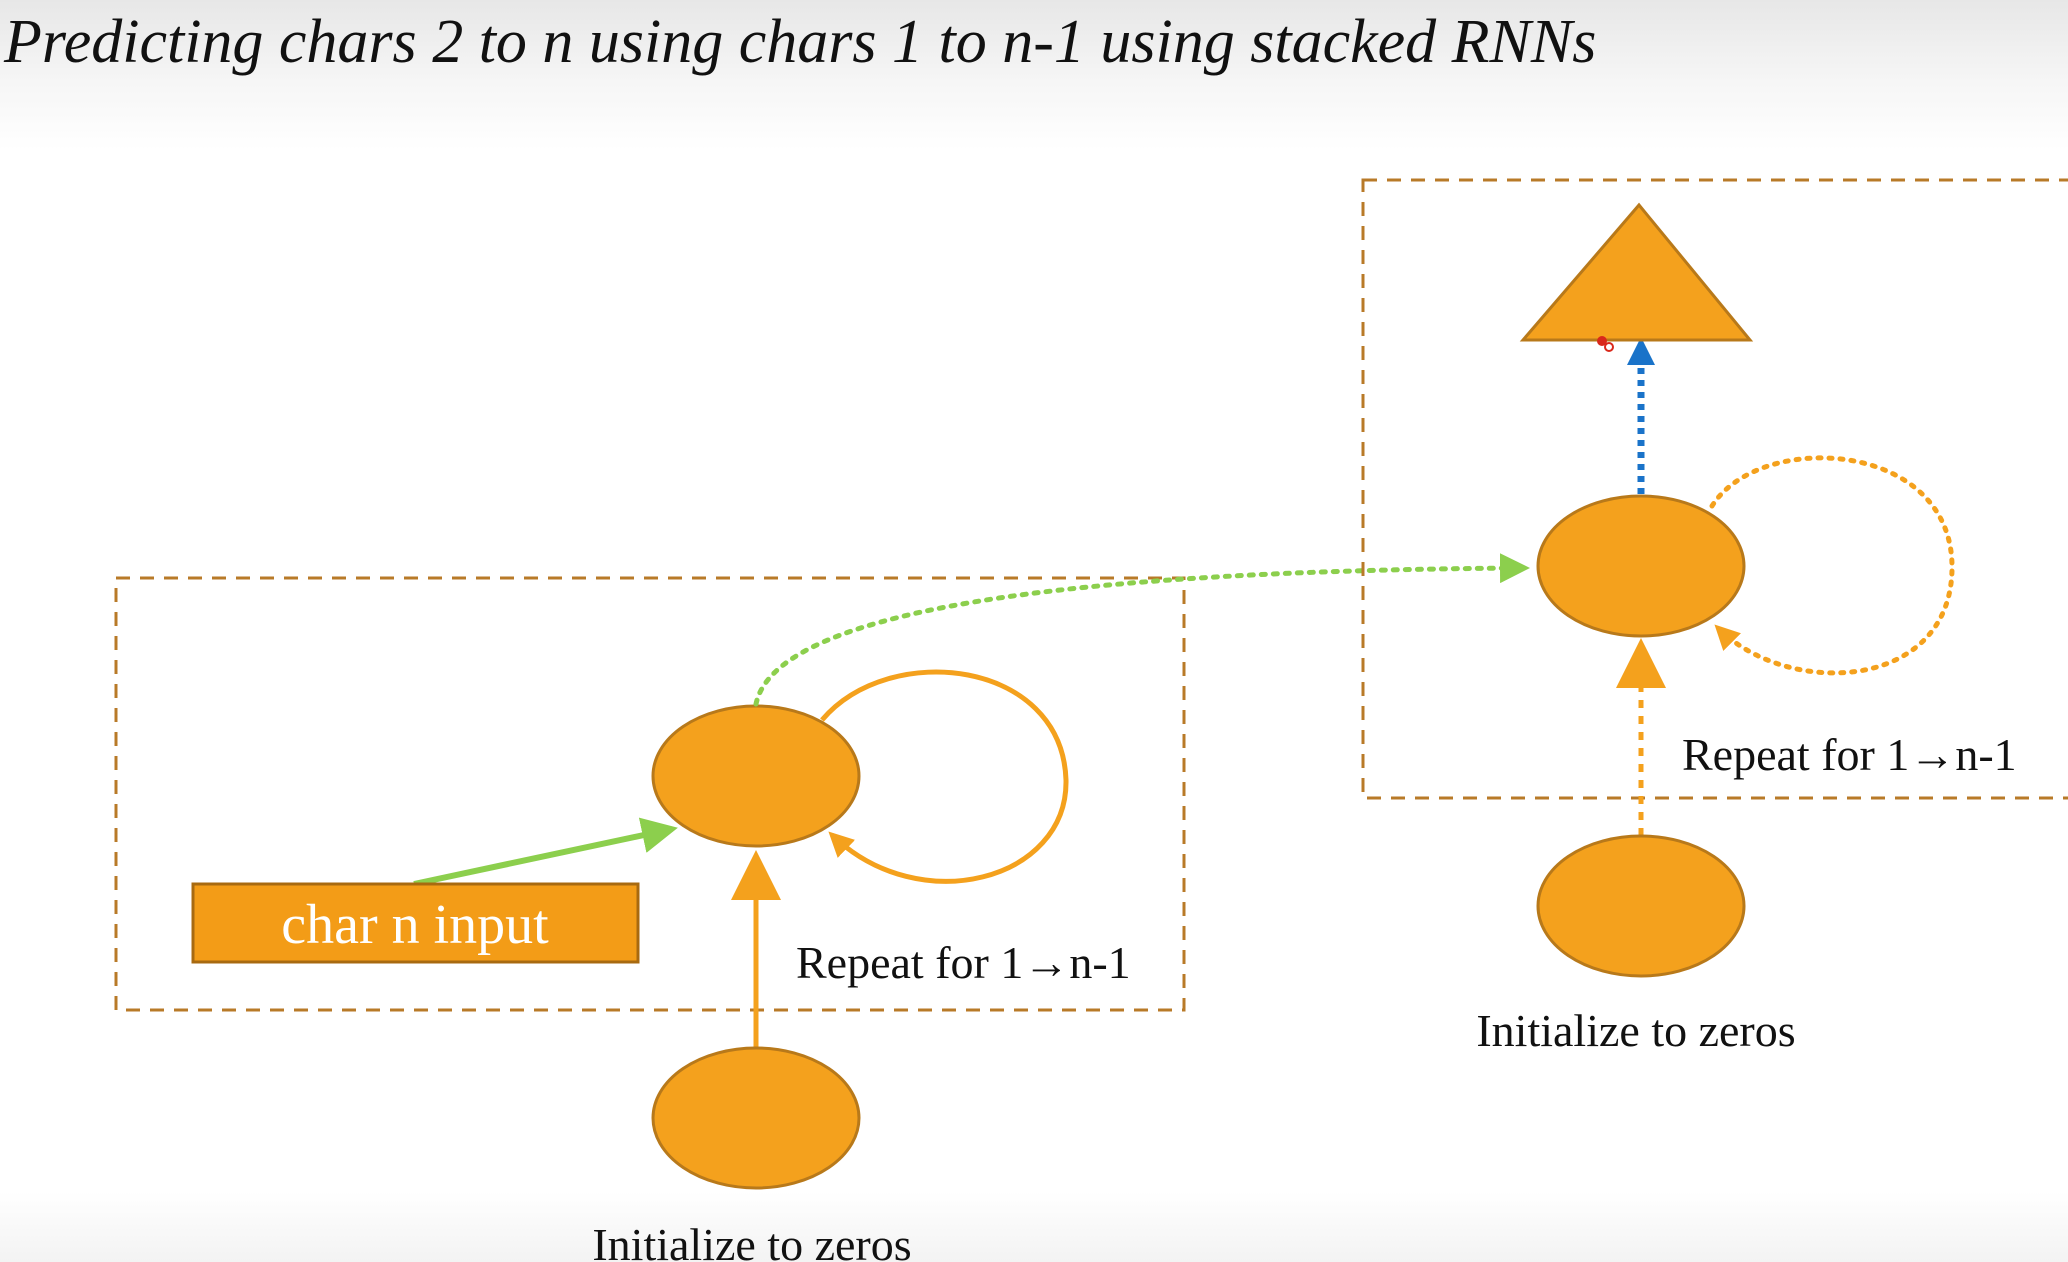  What do you see at coordinates (1141, 630) in the screenshot?
I see `layer-link-arrow` at bounding box center [1141, 630].